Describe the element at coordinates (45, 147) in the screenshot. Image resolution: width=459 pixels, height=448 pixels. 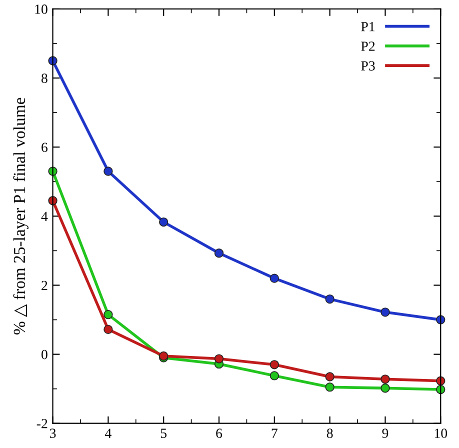
I see `y-tick-label: 6` at that location.